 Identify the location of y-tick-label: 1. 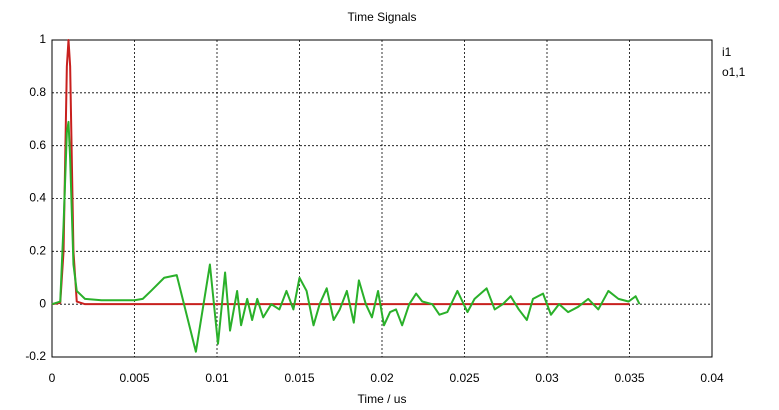
(42, 39).